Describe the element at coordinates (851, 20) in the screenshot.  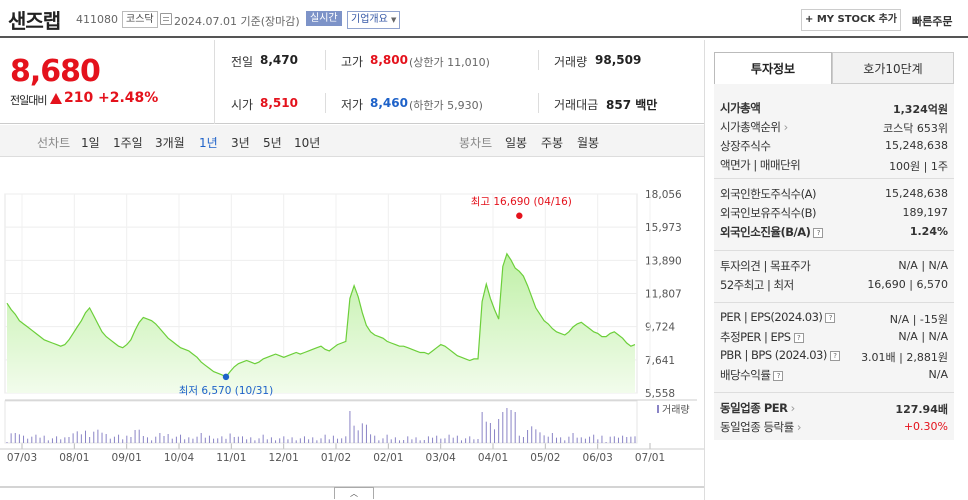
I see `my-stock-add-button: + MY STOCK 추가` at that location.